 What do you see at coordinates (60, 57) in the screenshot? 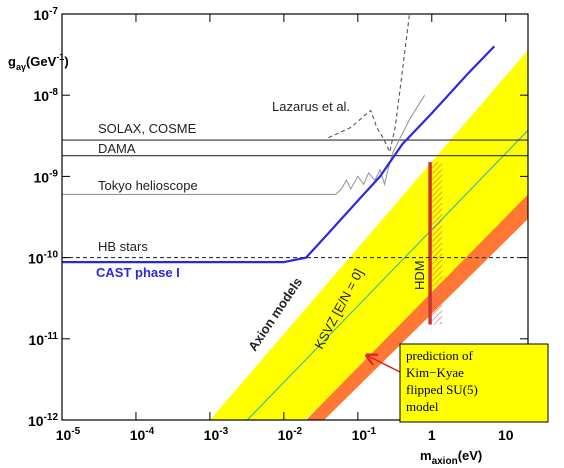
I see `y-label-sup: -1` at bounding box center [60, 57].